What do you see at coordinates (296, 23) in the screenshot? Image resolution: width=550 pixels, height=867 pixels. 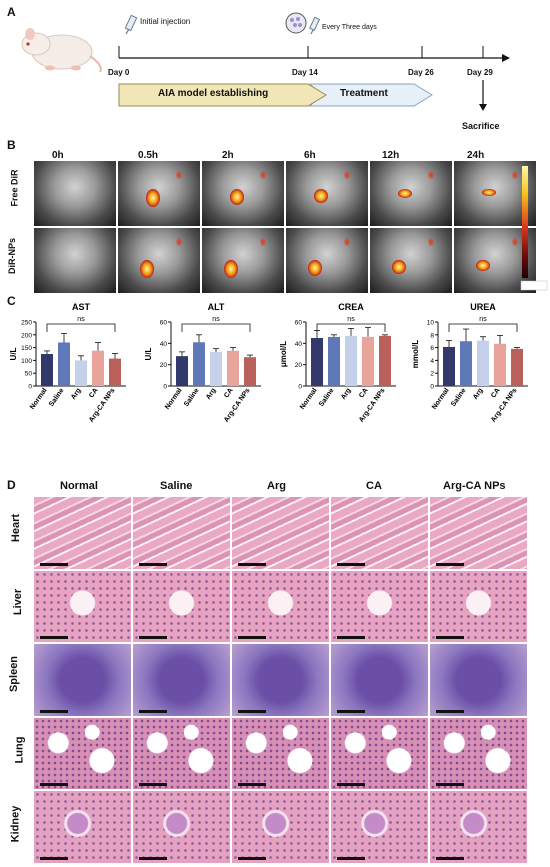 I see `petri-dish-icon` at bounding box center [296, 23].